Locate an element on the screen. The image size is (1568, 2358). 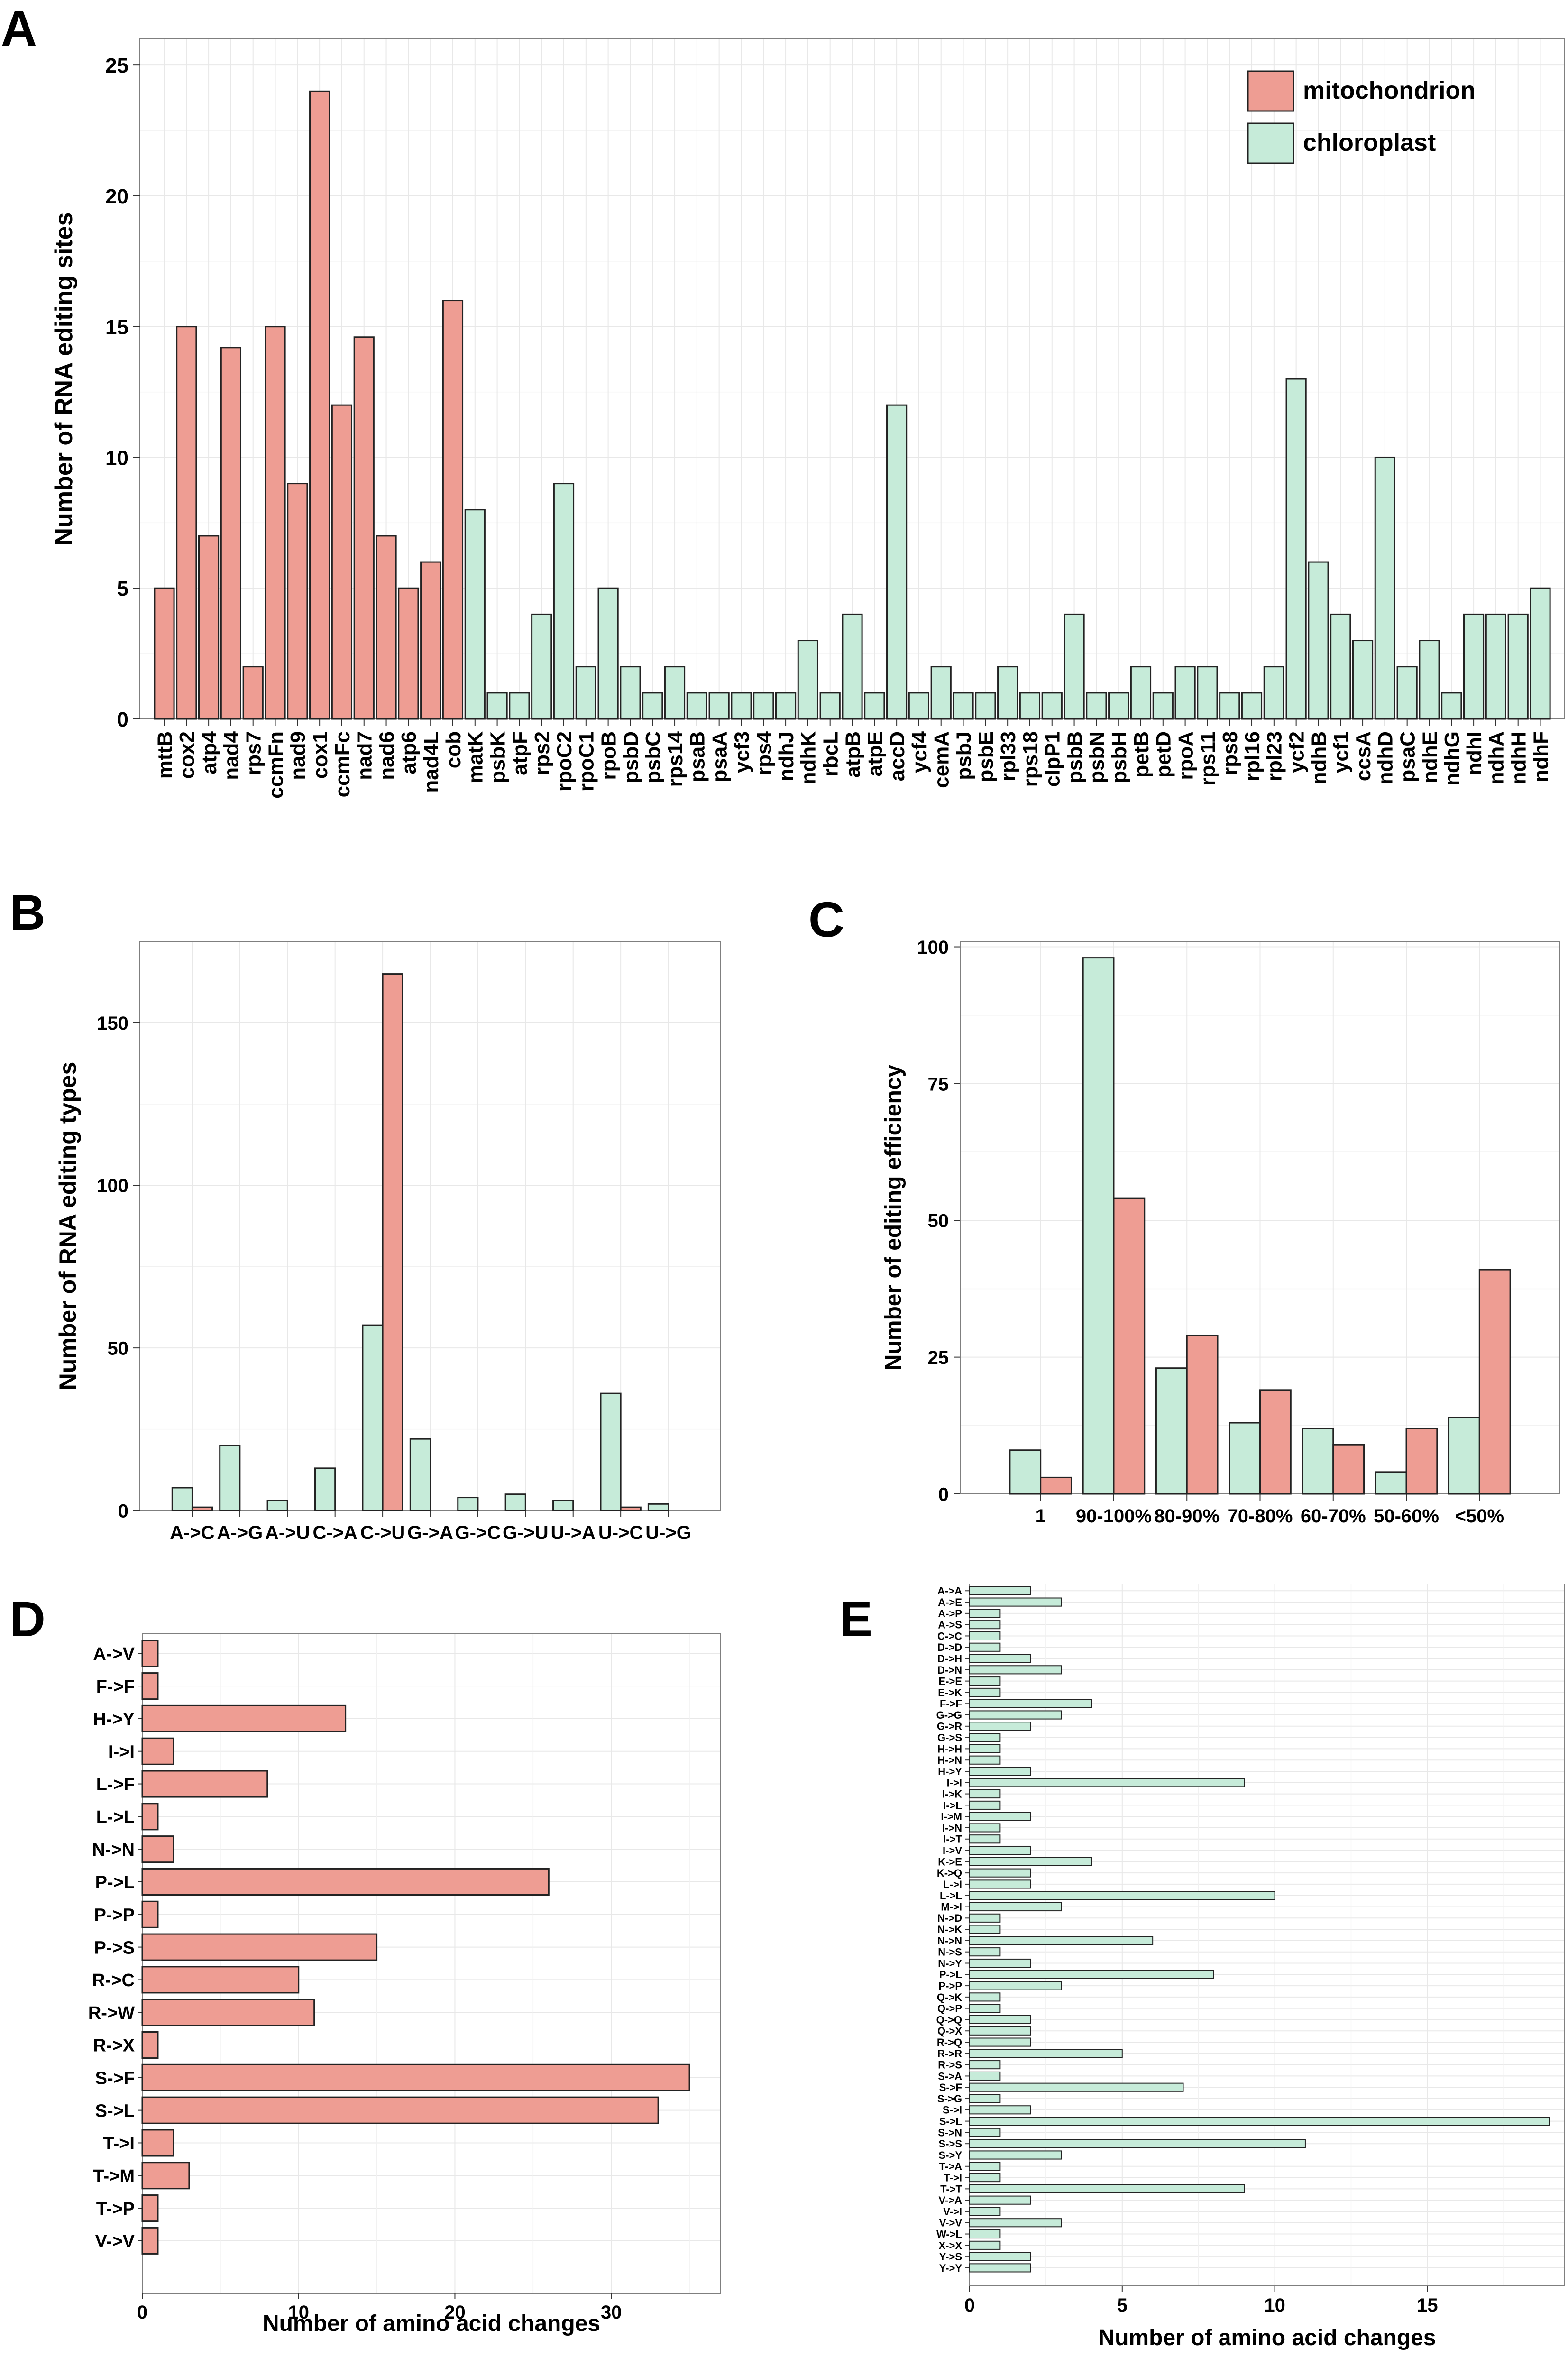
x-tick-label-rps8: rps8 is located at coordinates (1230, 753).